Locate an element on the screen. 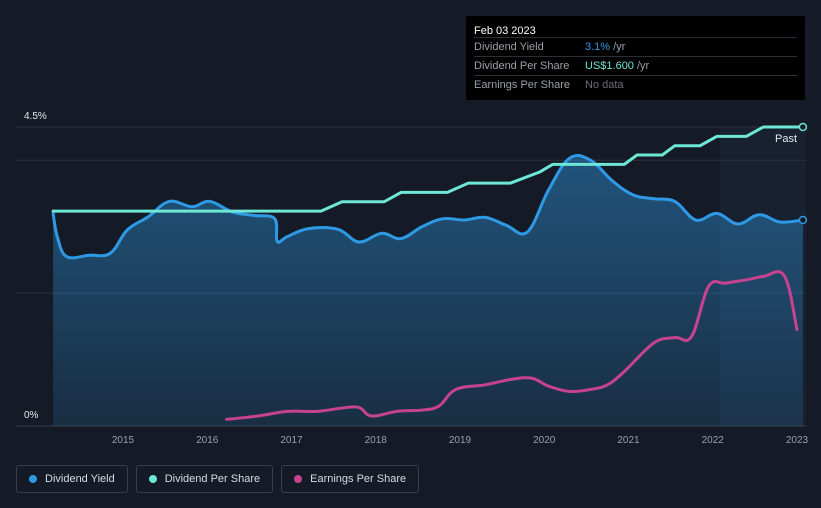 The width and height of the screenshot is (821, 508). tooltip-value: US$1.600 is located at coordinates (609, 66).